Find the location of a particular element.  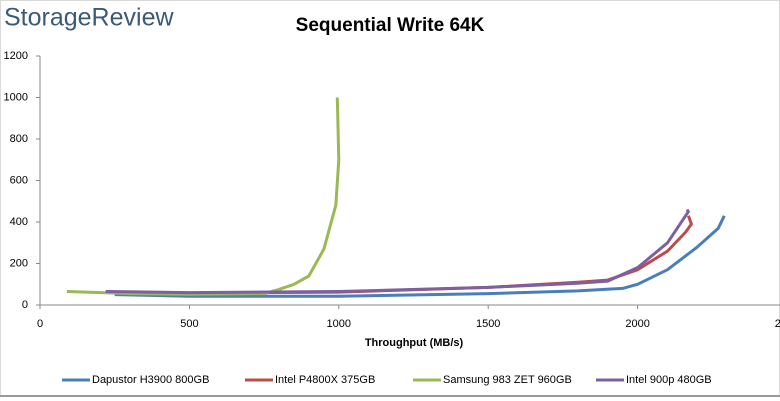

x-tick-label: 500 is located at coordinates (189, 324).